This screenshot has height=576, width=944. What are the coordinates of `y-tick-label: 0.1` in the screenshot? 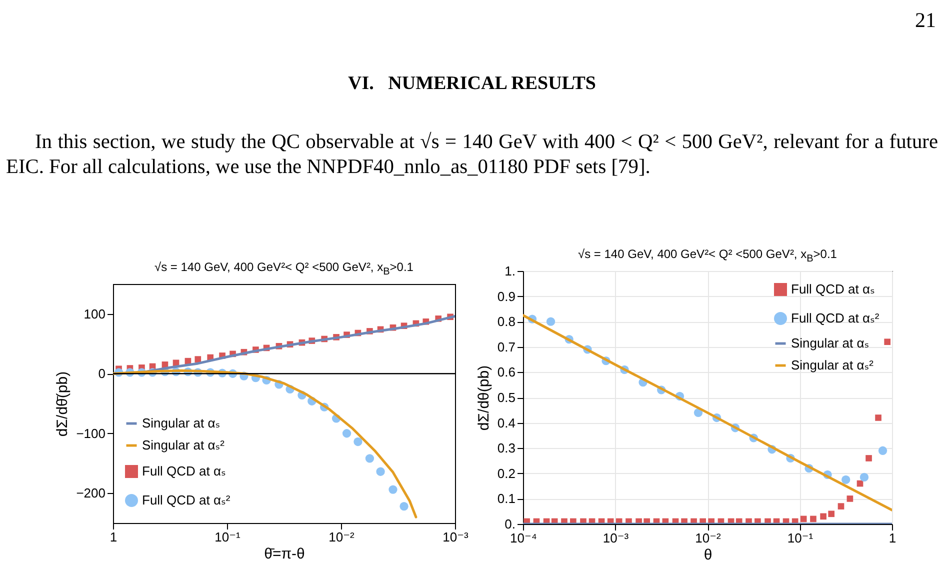 It's located at (506, 498).